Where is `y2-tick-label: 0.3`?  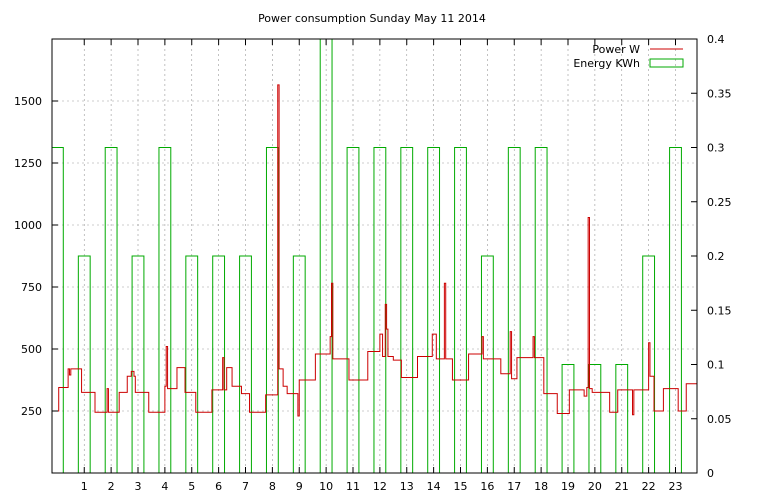
y2-tick-label: 0.3 is located at coordinates (716, 148).